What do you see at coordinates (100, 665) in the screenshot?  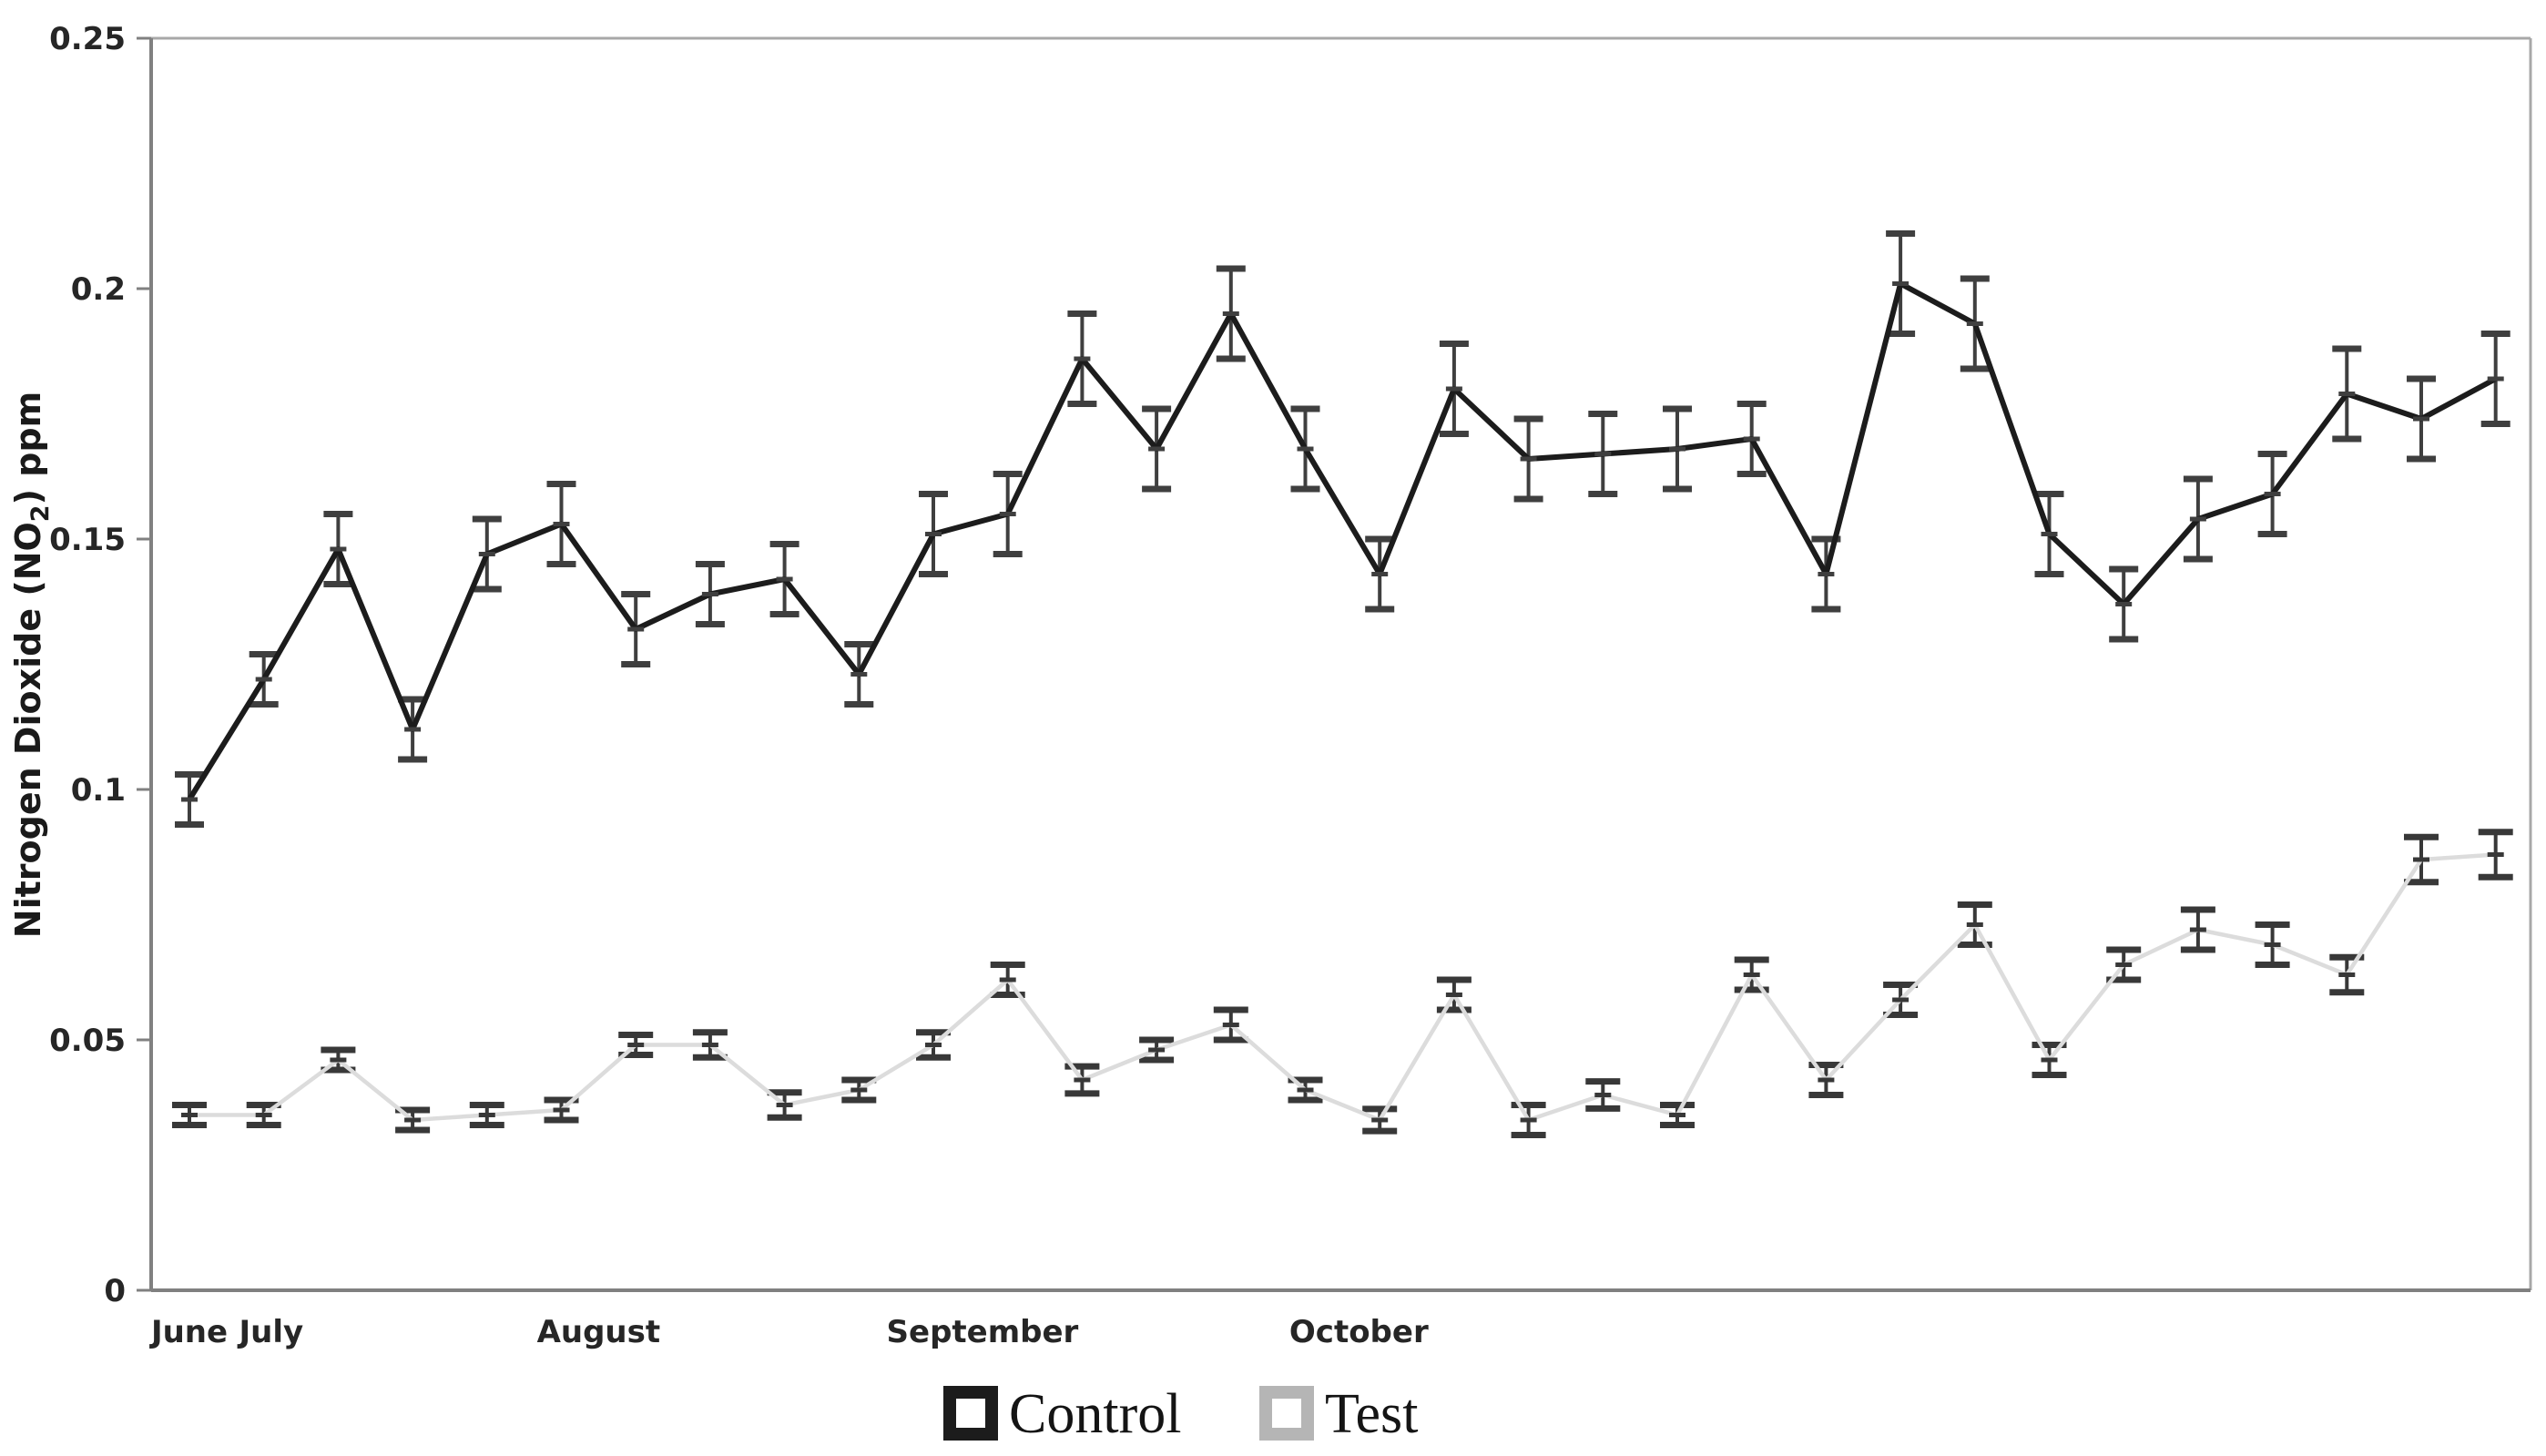 I see `y-axis: 0 0.05 0.1 0.15 0.2 0.25` at bounding box center [100, 665].